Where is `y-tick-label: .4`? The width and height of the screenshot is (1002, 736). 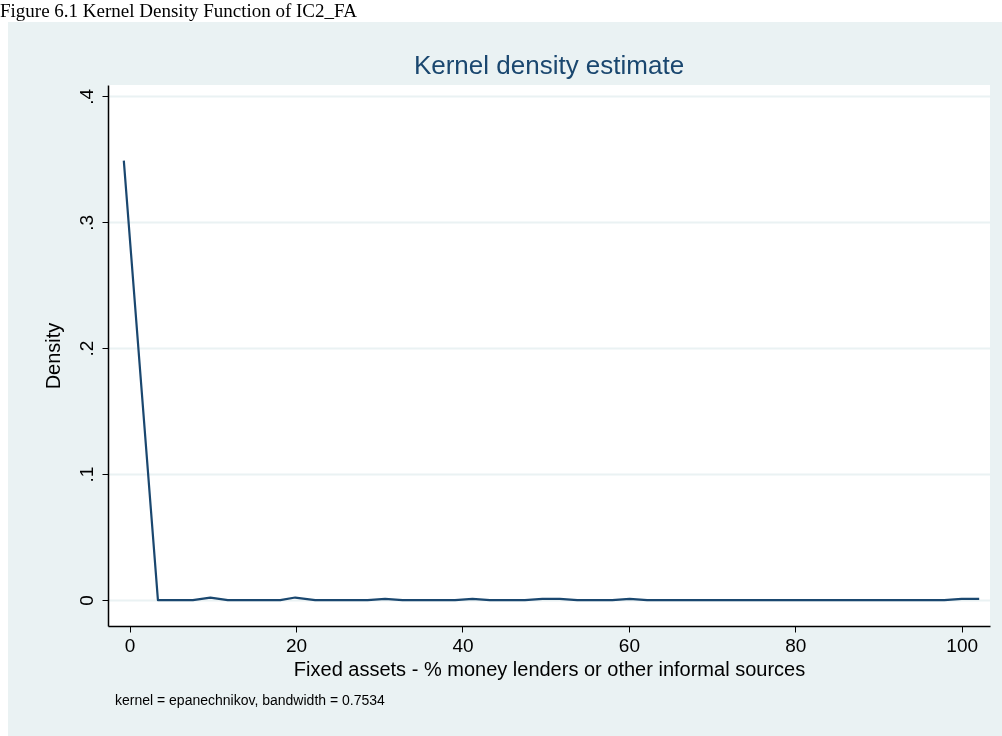 y-tick-label: .4 is located at coordinates (86, 96).